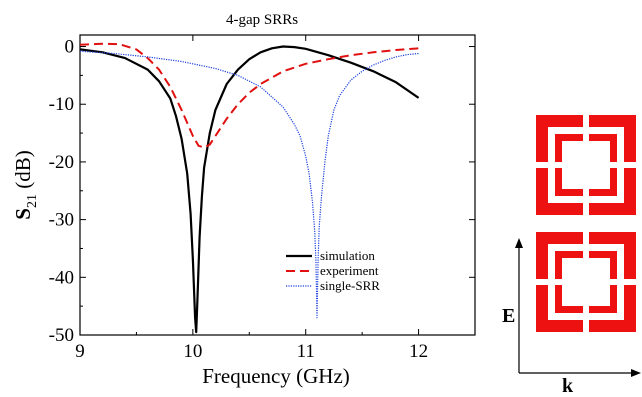  What do you see at coordinates (61, 335) in the screenshot?
I see `y-tick-label: -50` at bounding box center [61, 335].